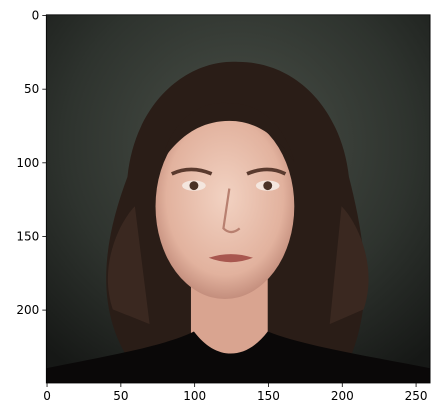  What do you see at coordinates (36, 16) in the screenshot?
I see `y-tick-label: 0` at bounding box center [36, 16].